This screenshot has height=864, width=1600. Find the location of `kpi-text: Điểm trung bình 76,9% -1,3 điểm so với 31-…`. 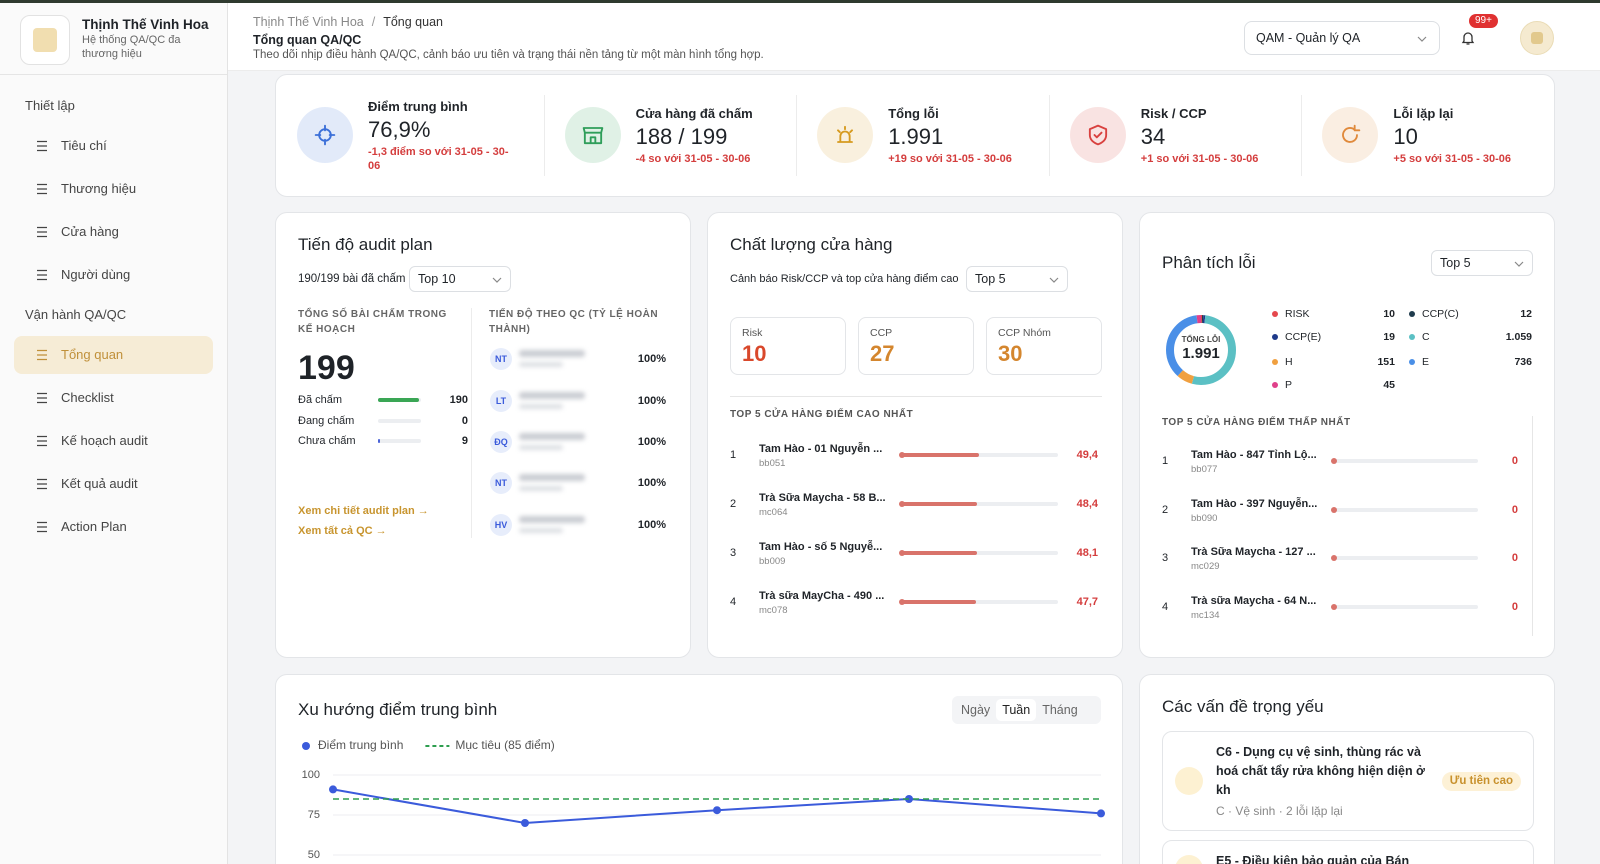

kpi-text: Điểm trung bình 76,9% -1,3 điểm so với 31-… is located at coordinates (444, 135).